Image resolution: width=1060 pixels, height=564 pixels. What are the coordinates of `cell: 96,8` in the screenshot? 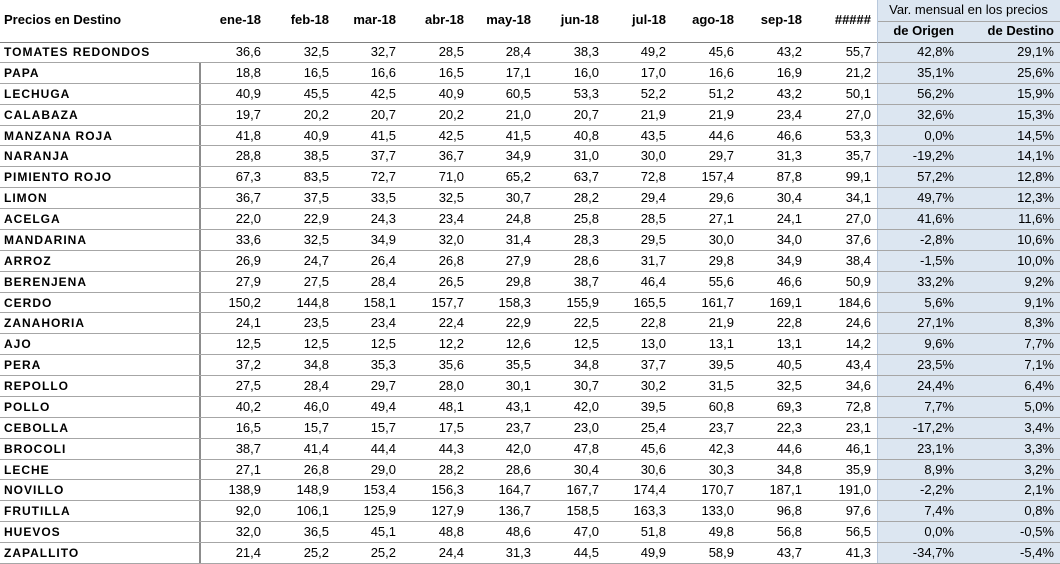 It's located at (789, 511).